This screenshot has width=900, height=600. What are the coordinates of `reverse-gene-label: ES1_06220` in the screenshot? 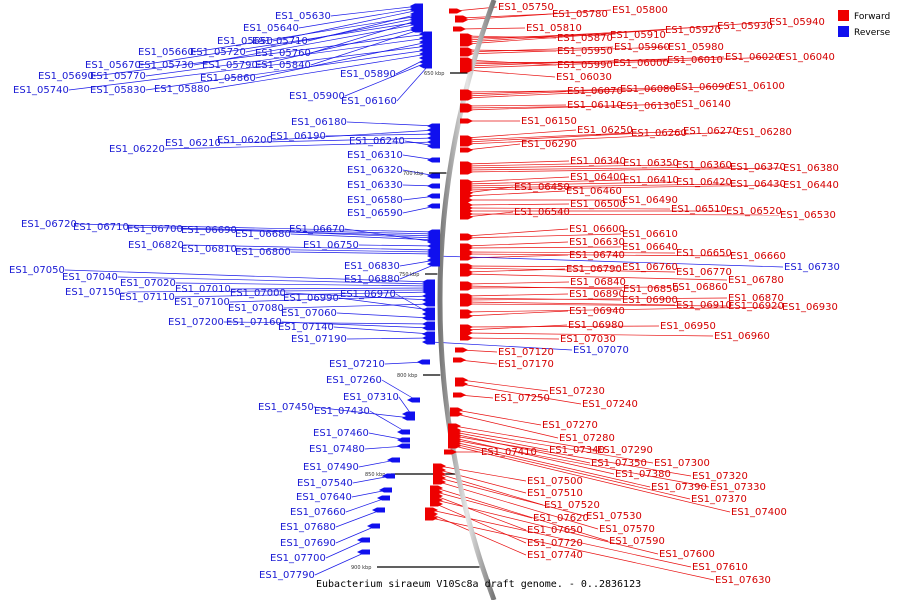 It's located at (137, 149).